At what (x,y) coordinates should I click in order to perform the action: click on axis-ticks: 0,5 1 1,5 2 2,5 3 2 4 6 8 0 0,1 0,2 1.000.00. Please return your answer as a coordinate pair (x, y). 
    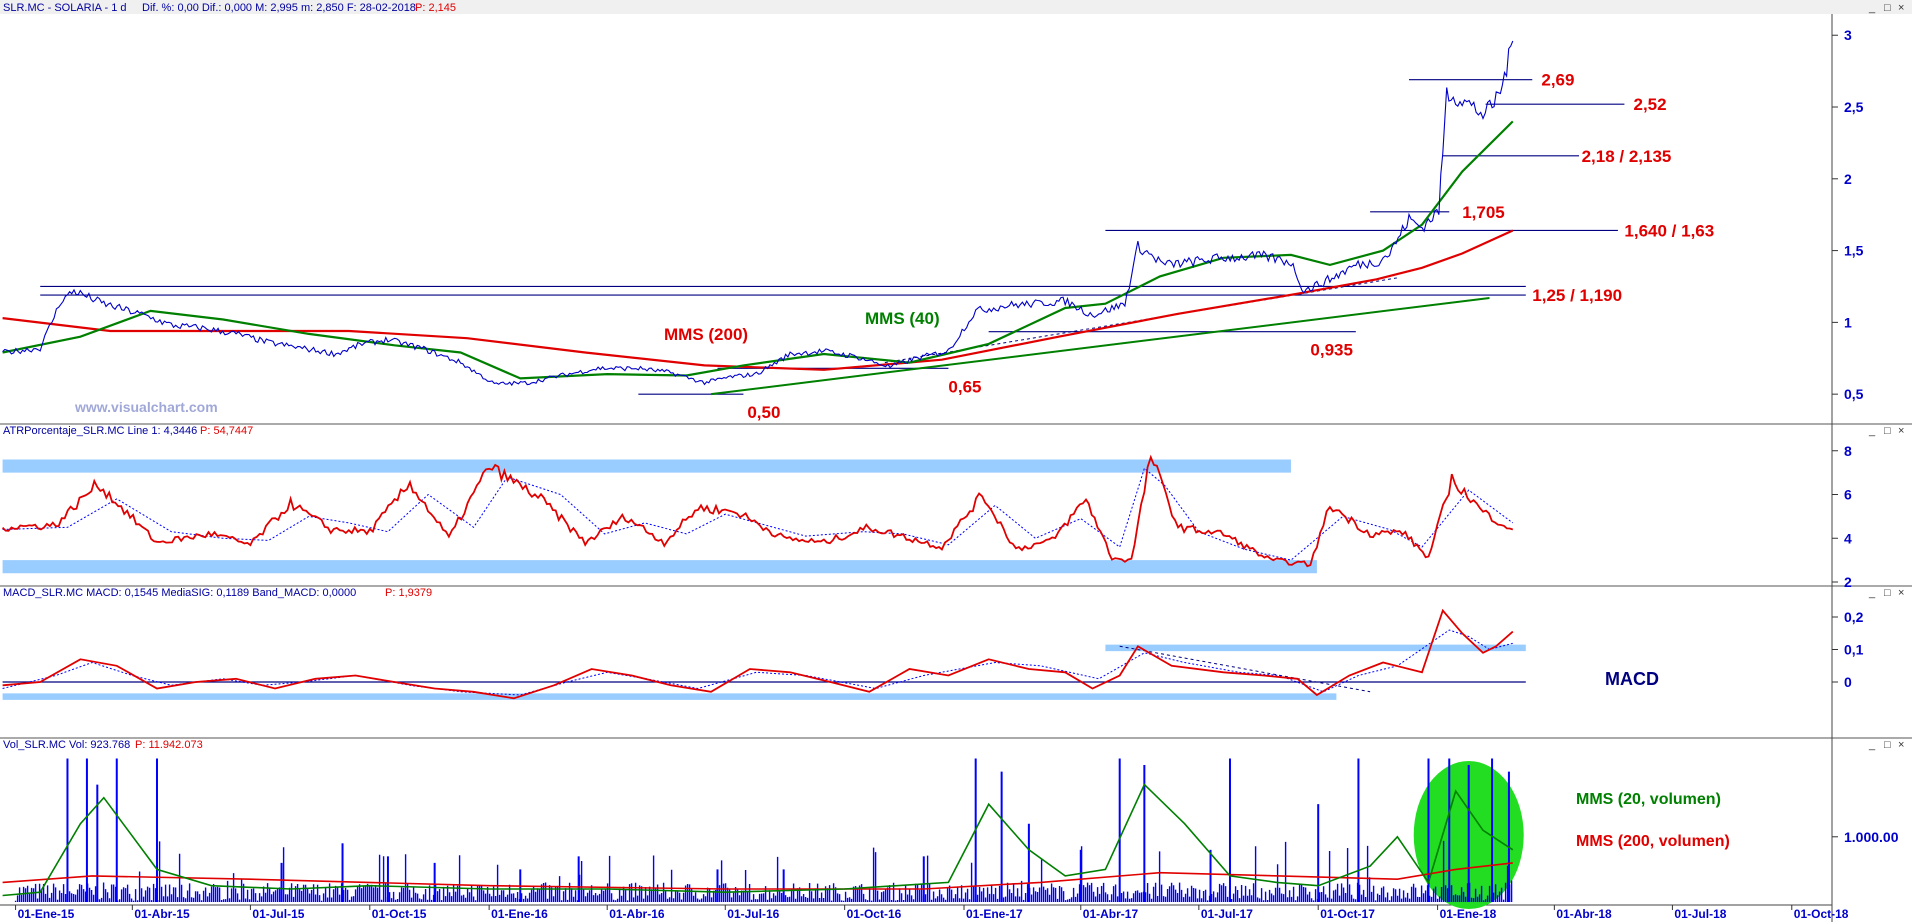
    Looking at the image, I should click on (1865, 436).